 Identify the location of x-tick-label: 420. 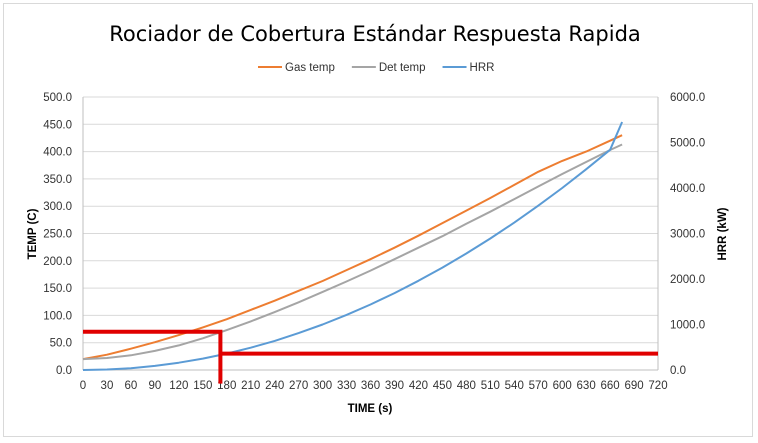
(418, 386).